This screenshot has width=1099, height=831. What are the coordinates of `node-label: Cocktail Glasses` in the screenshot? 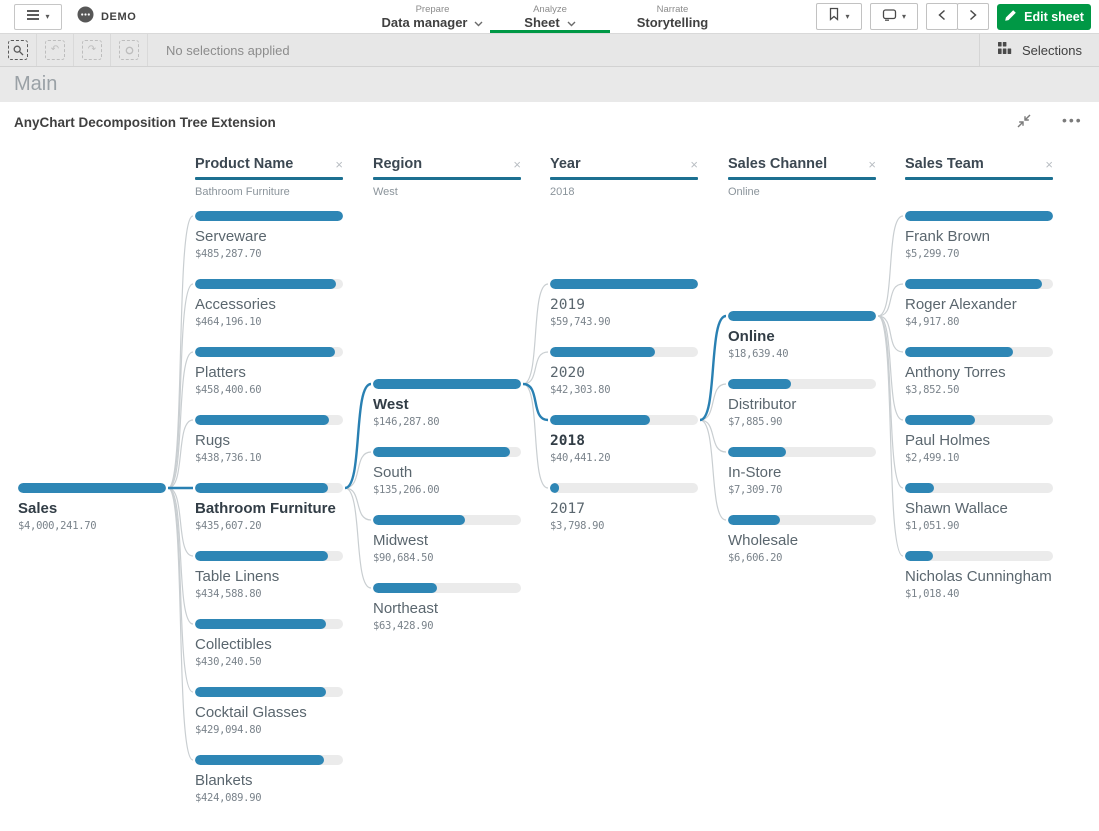 It's located at (251, 712).